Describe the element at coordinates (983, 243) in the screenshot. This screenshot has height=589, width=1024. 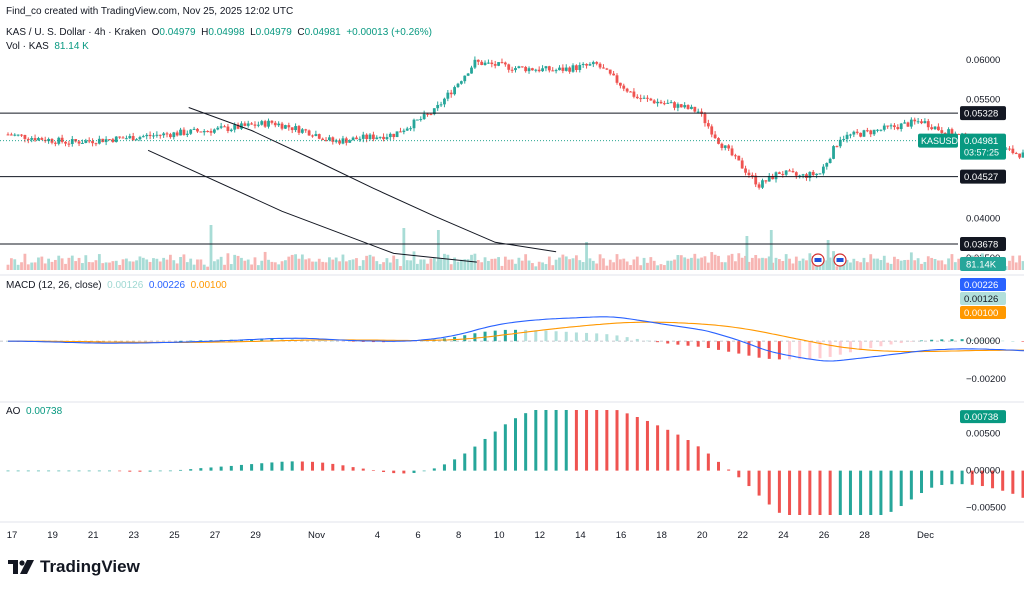
I see `level-tag` at that location.